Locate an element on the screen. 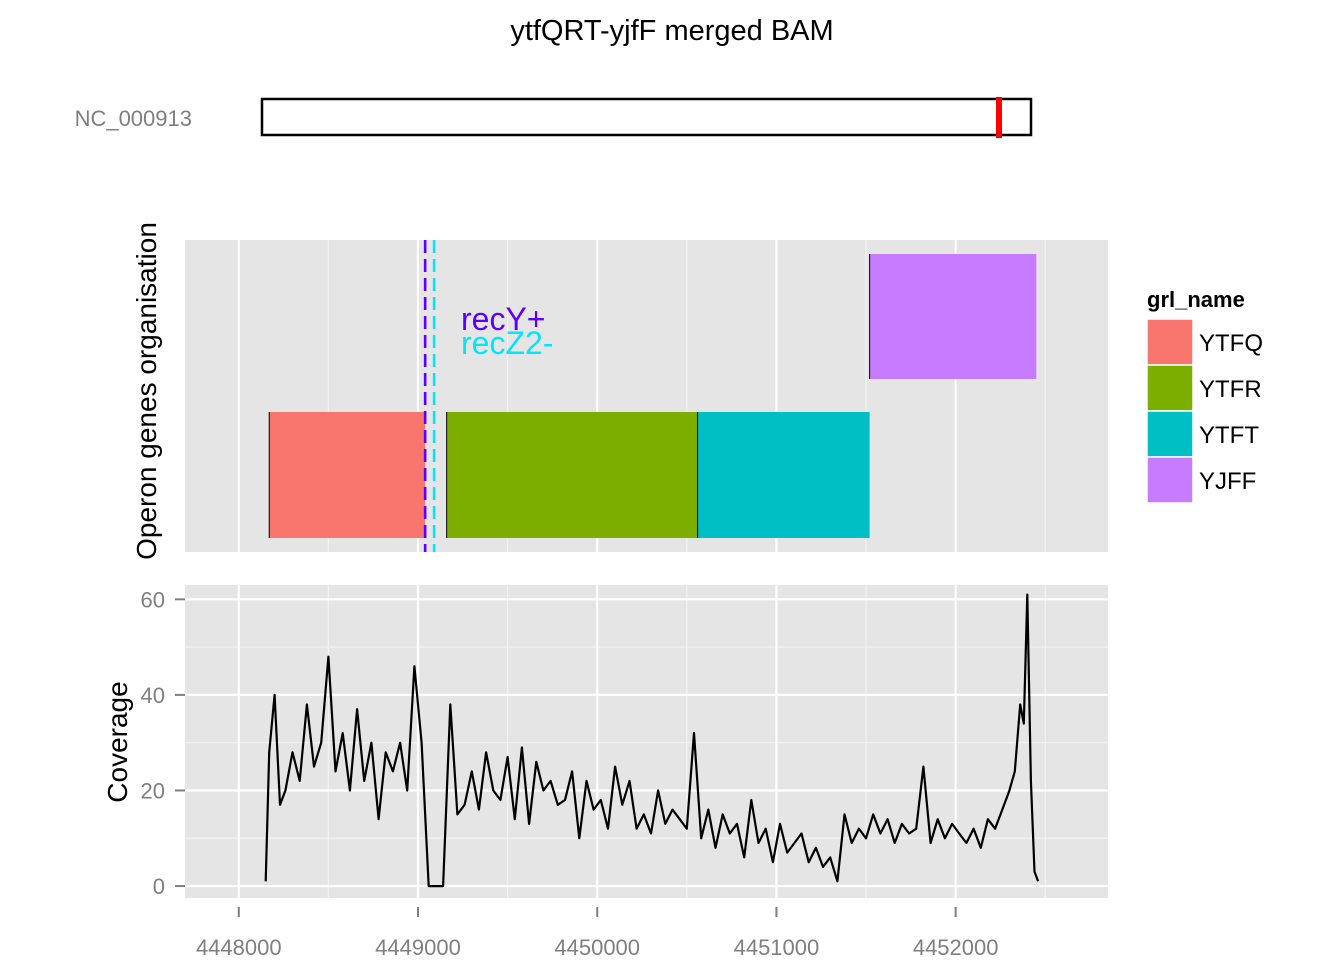 This screenshot has height=960, width=1344. legend-swatch-yjff is located at coordinates (1170, 480).